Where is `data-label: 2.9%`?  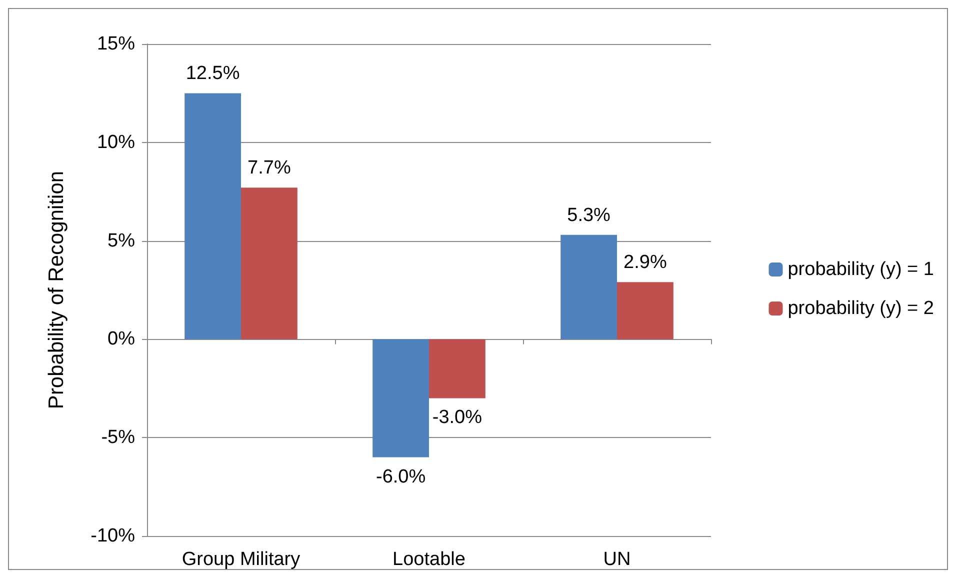 data-label: 2.9% is located at coordinates (645, 263).